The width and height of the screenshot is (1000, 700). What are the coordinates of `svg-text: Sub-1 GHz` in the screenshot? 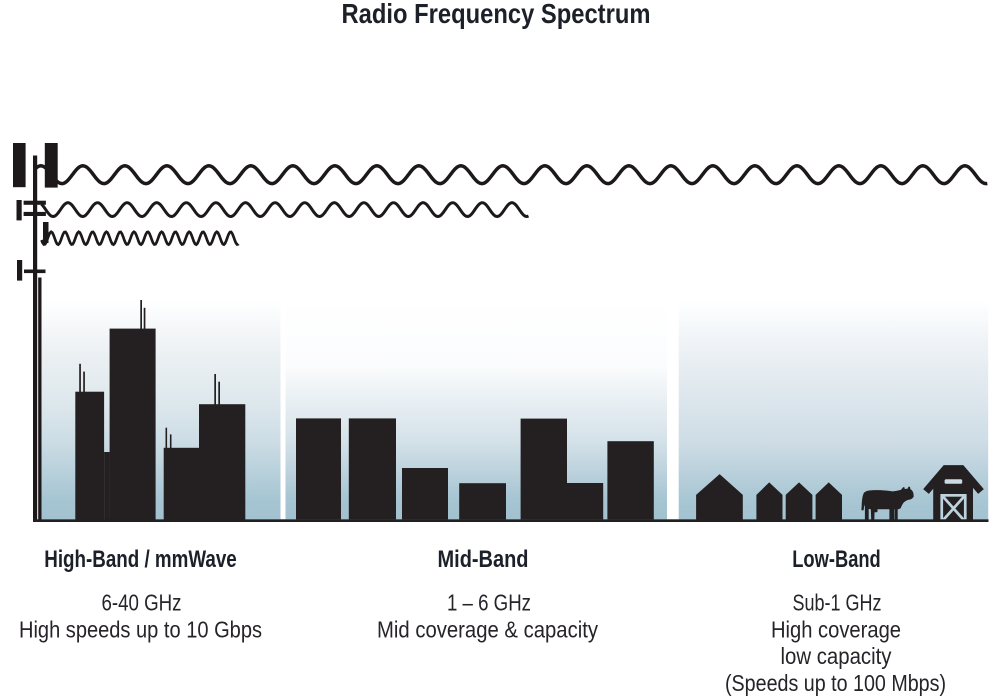 It's located at (837, 603).